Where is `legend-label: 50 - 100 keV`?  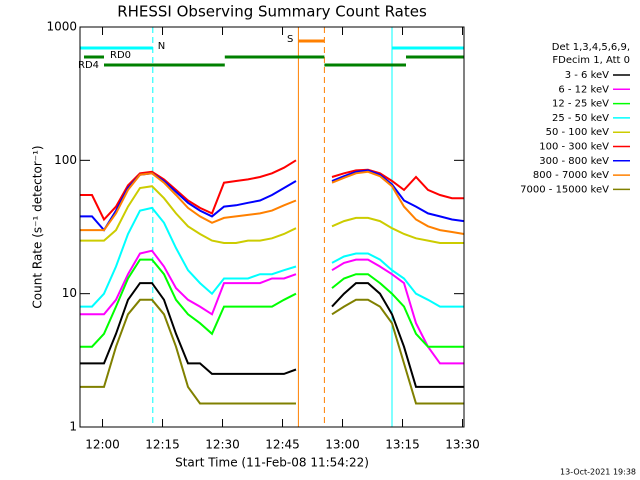
legend-label: 50 - 100 keV is located at coordinates (578, 132).